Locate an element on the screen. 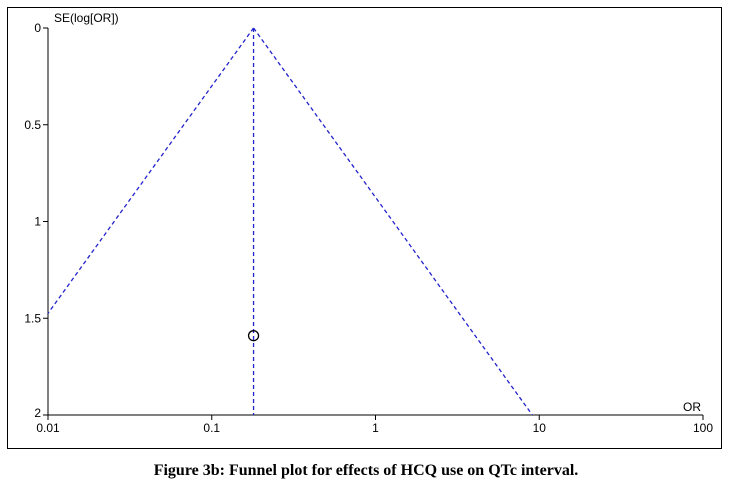  y-tick-label: 2 is located at coordinates (37, 413).